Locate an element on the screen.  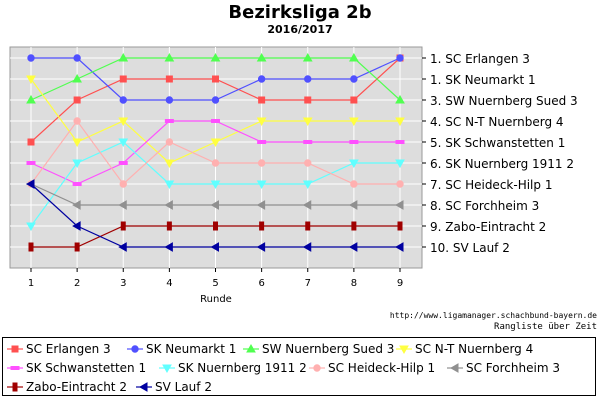
legend-item: Zabo-Eintracht 2 is located at coordinates (67, 387).